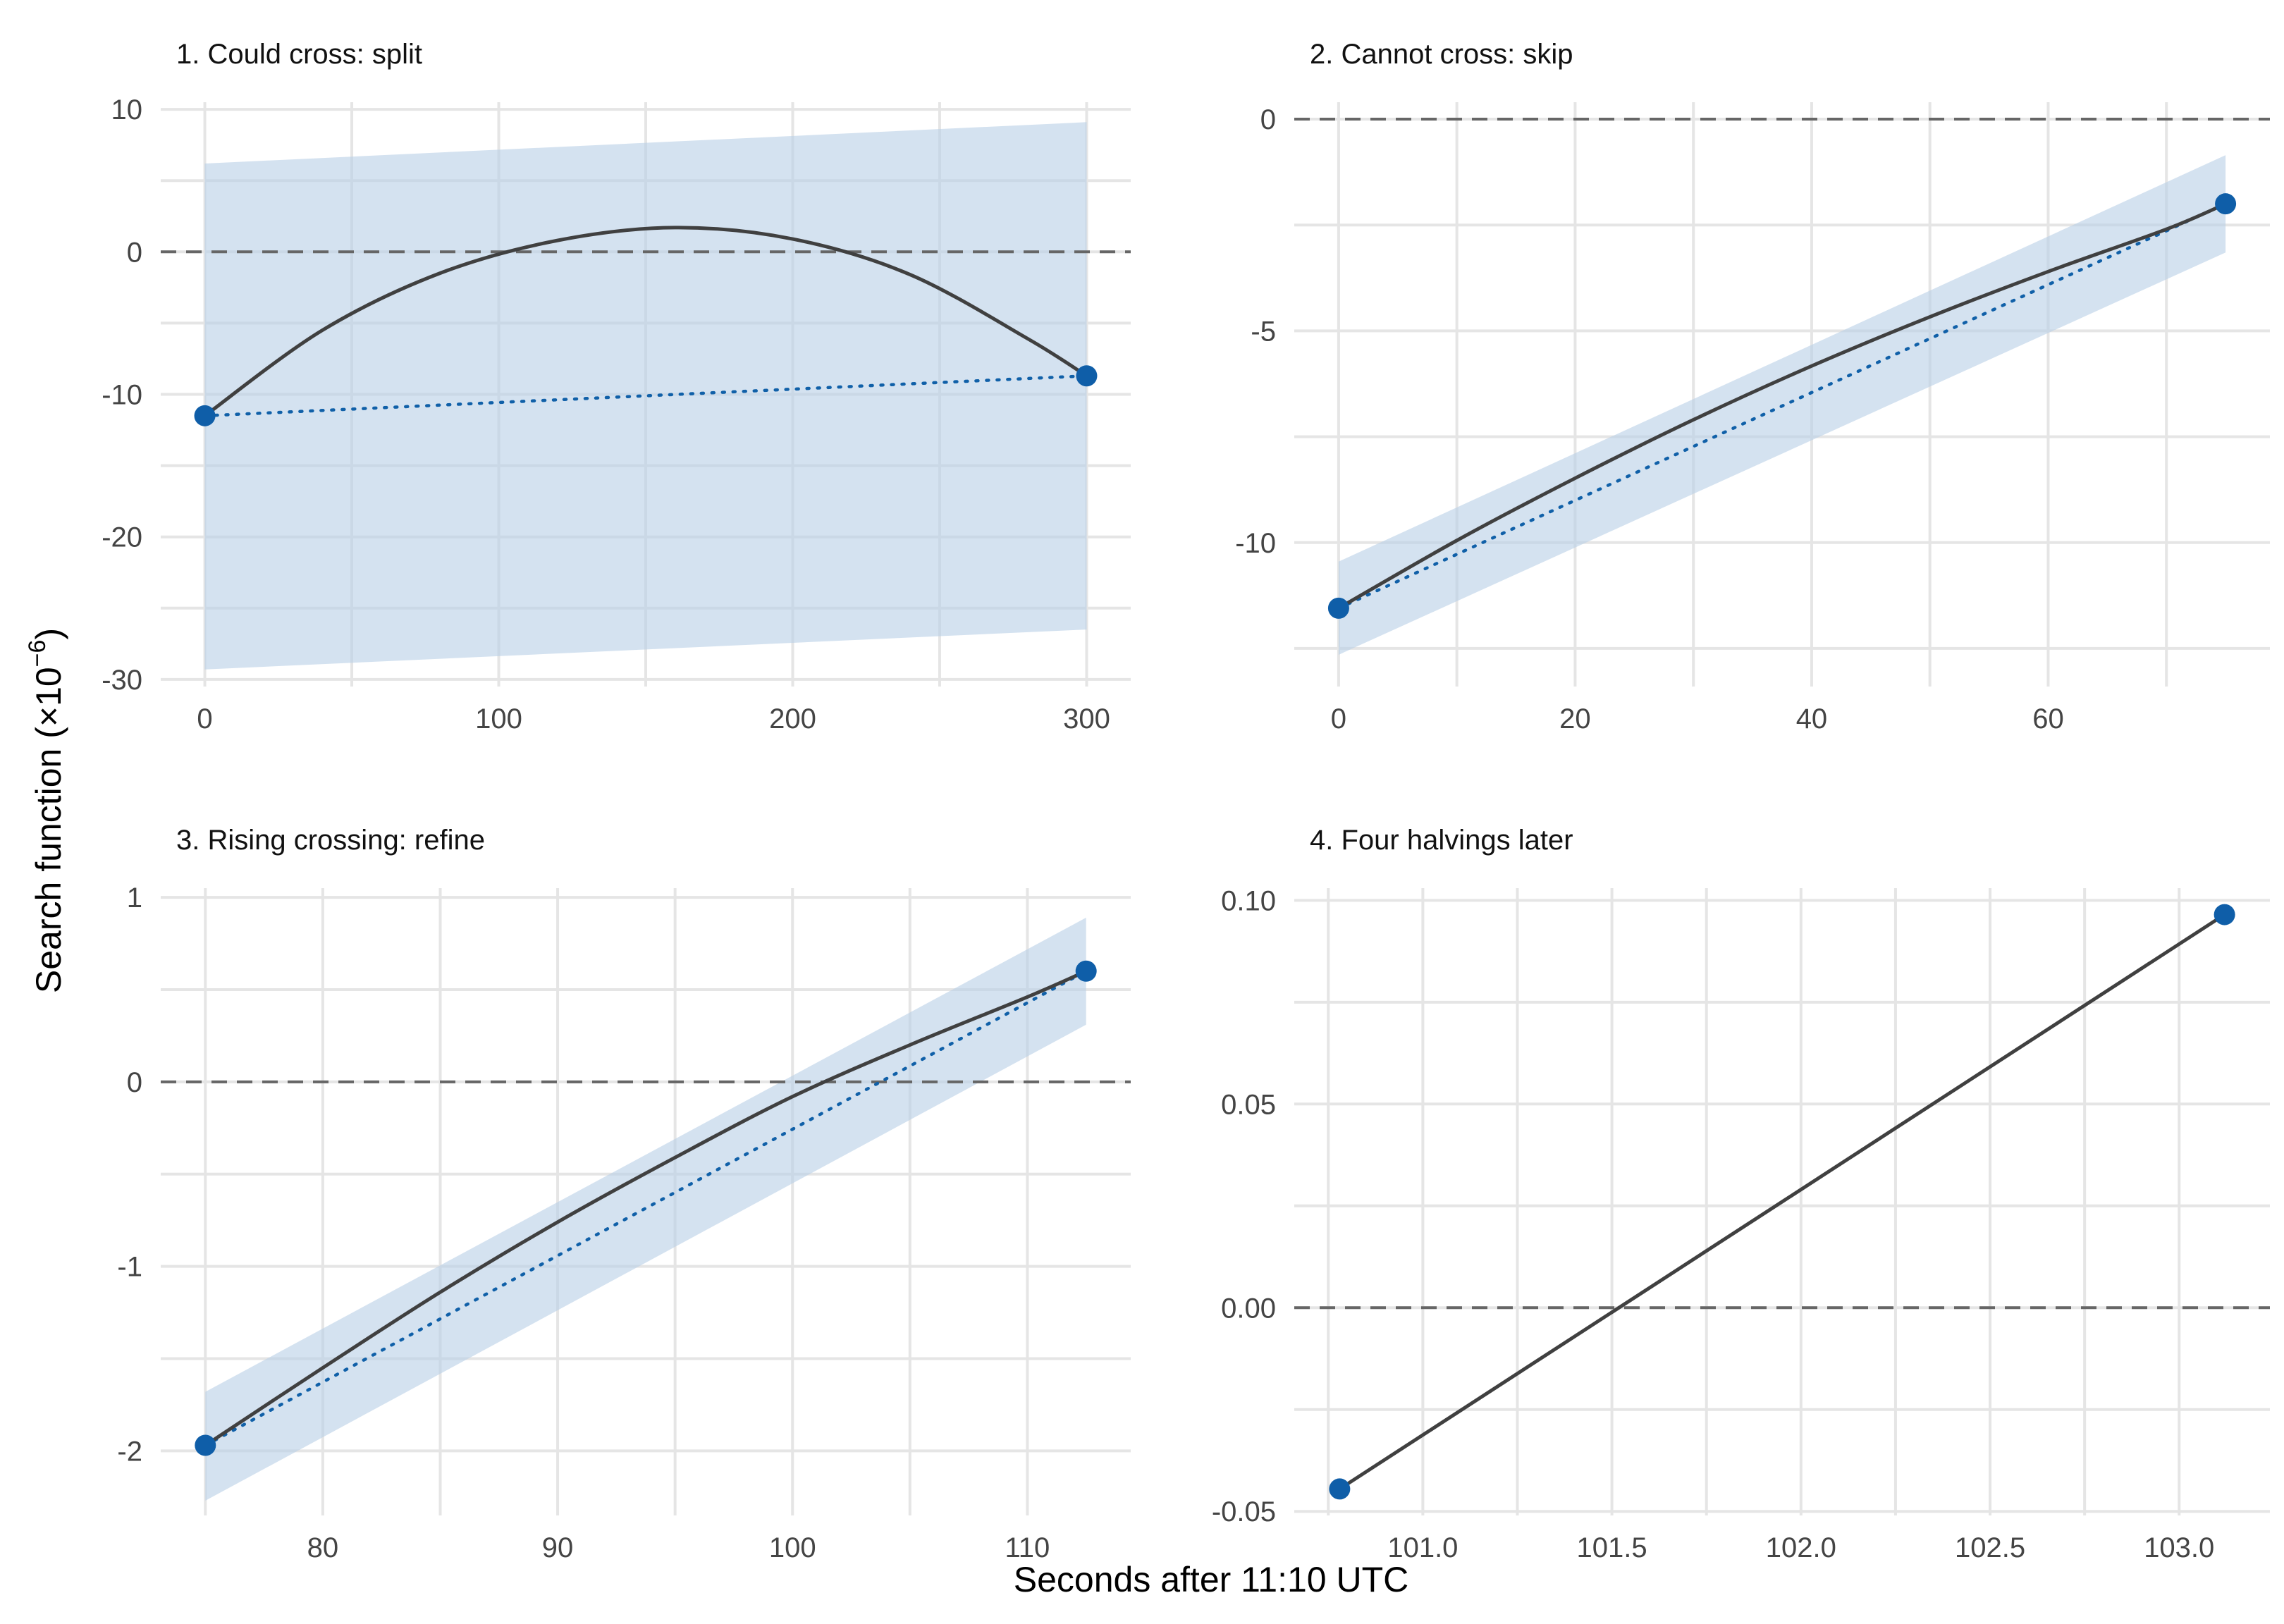 This screenshot has height=1624, width=2284. I want to click on y-axis-title-exponent: −6, so click(37, 654).